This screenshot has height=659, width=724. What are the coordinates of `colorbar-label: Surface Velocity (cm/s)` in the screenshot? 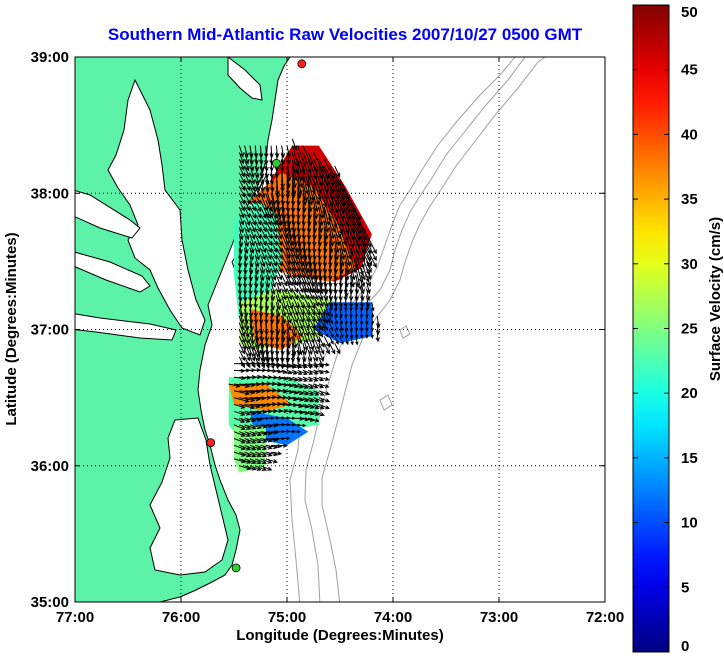 It's located at (715, 299).